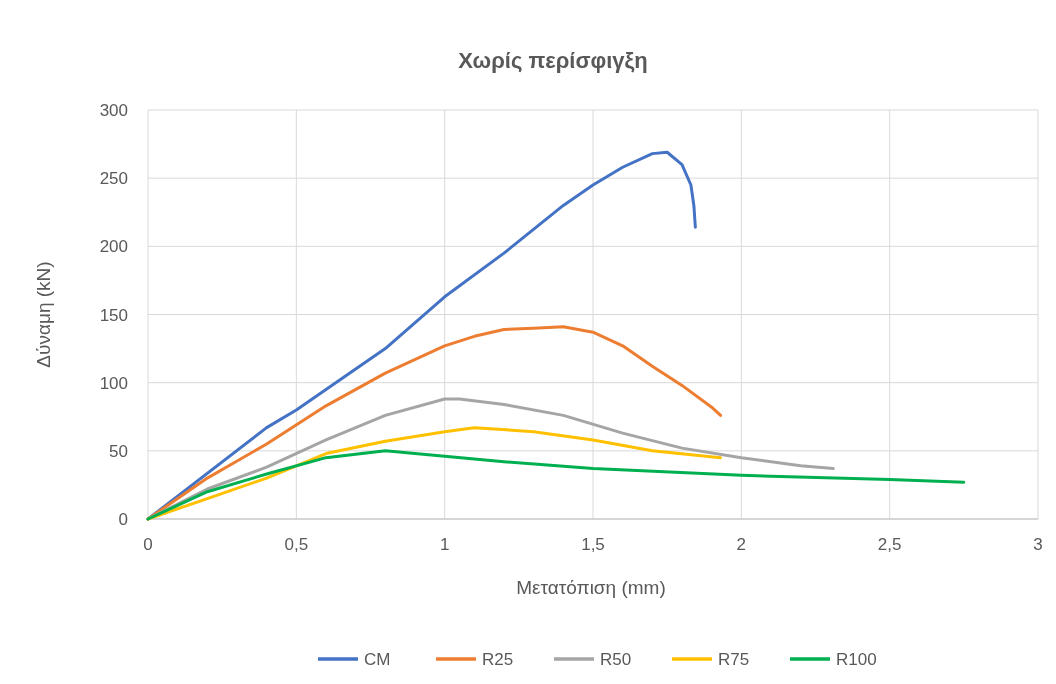 This screenshot has width=1056, height=684. What do you see at coordinates (377, 659) in the screenshot?
I see `legend-label: CM` at bounding box center [377, 659].